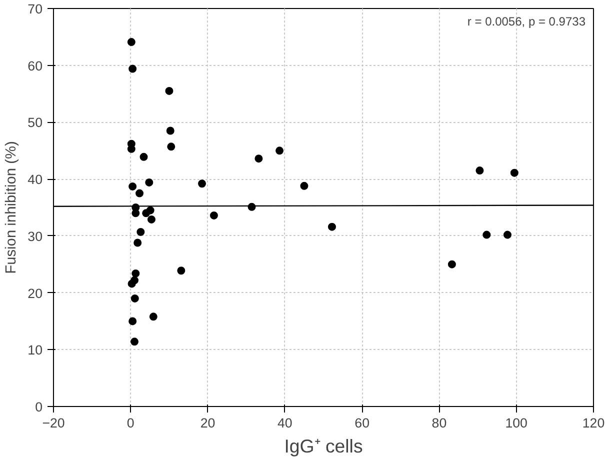 This screenshot has width=605, height=459. I want to click on x-tick-label: 100, so click(516, 423).